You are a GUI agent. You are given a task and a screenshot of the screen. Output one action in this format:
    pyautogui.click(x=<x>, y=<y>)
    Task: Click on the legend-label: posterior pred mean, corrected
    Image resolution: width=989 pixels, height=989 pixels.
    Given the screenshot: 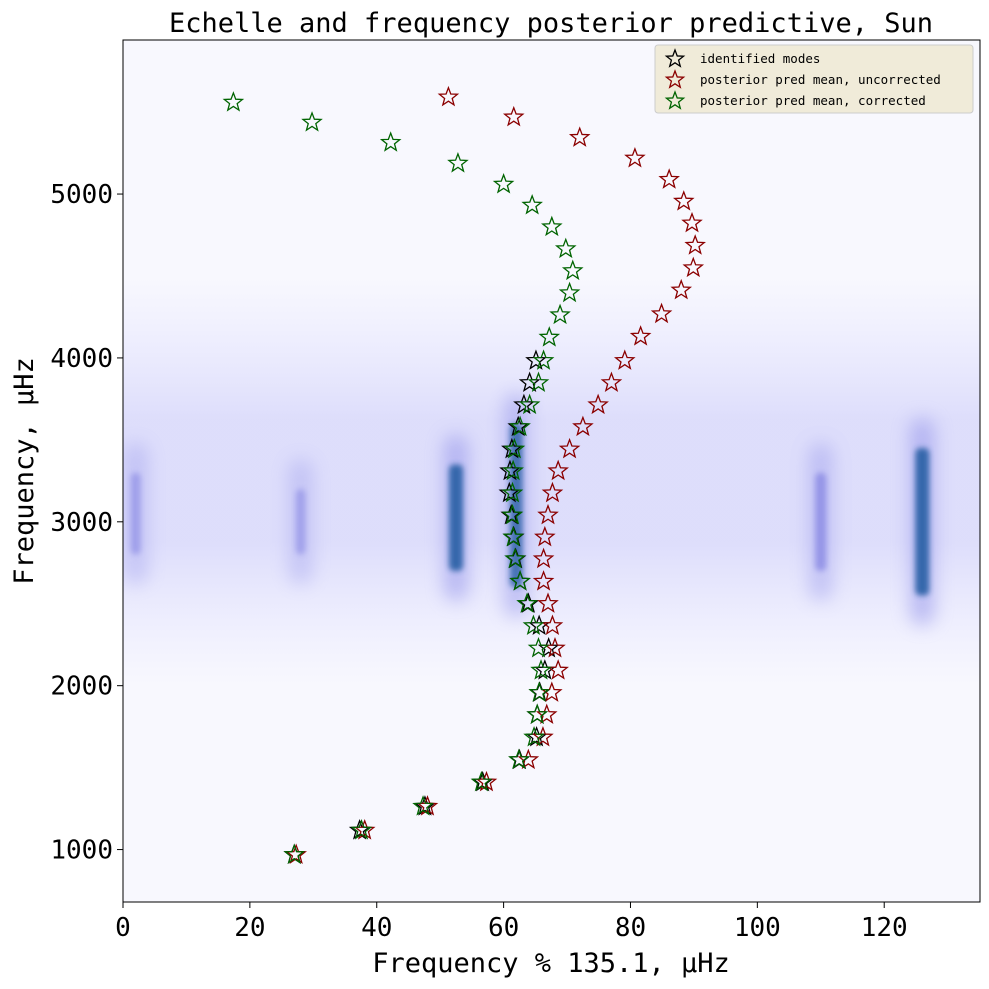 What is the action you would take?
    pyautogui.click(x=813, y=100)
    